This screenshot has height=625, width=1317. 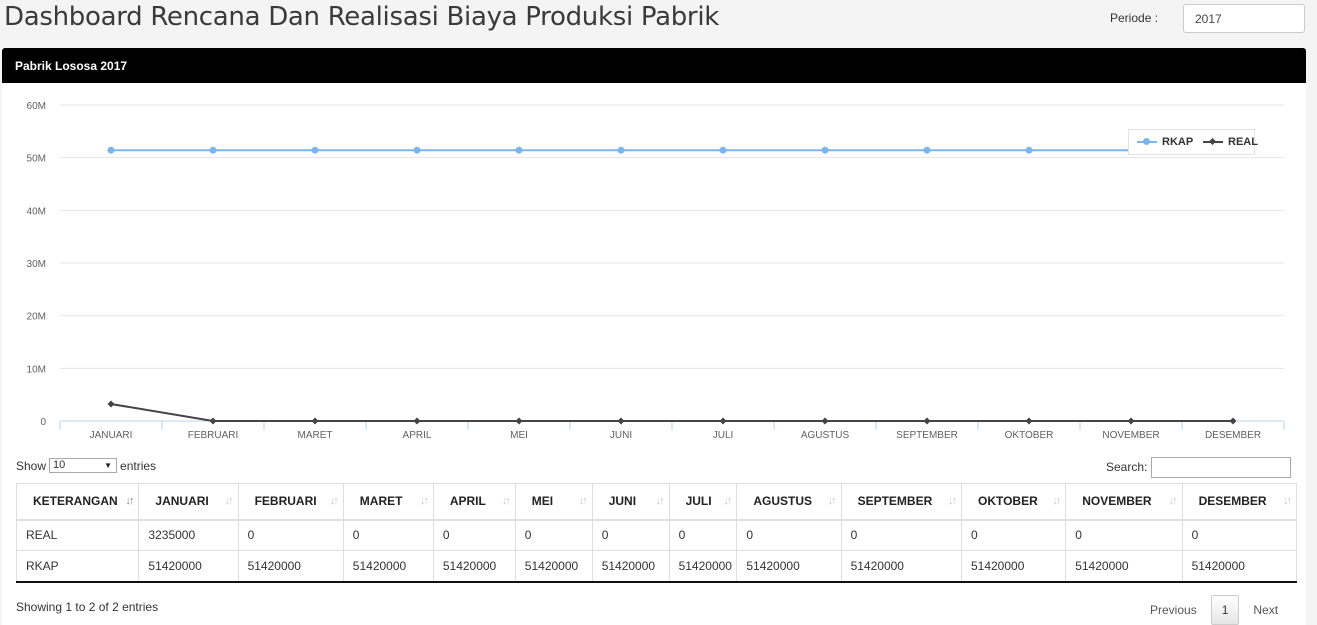 I want to click on legend-real-label: REAL, so click(x=1243, y=142).